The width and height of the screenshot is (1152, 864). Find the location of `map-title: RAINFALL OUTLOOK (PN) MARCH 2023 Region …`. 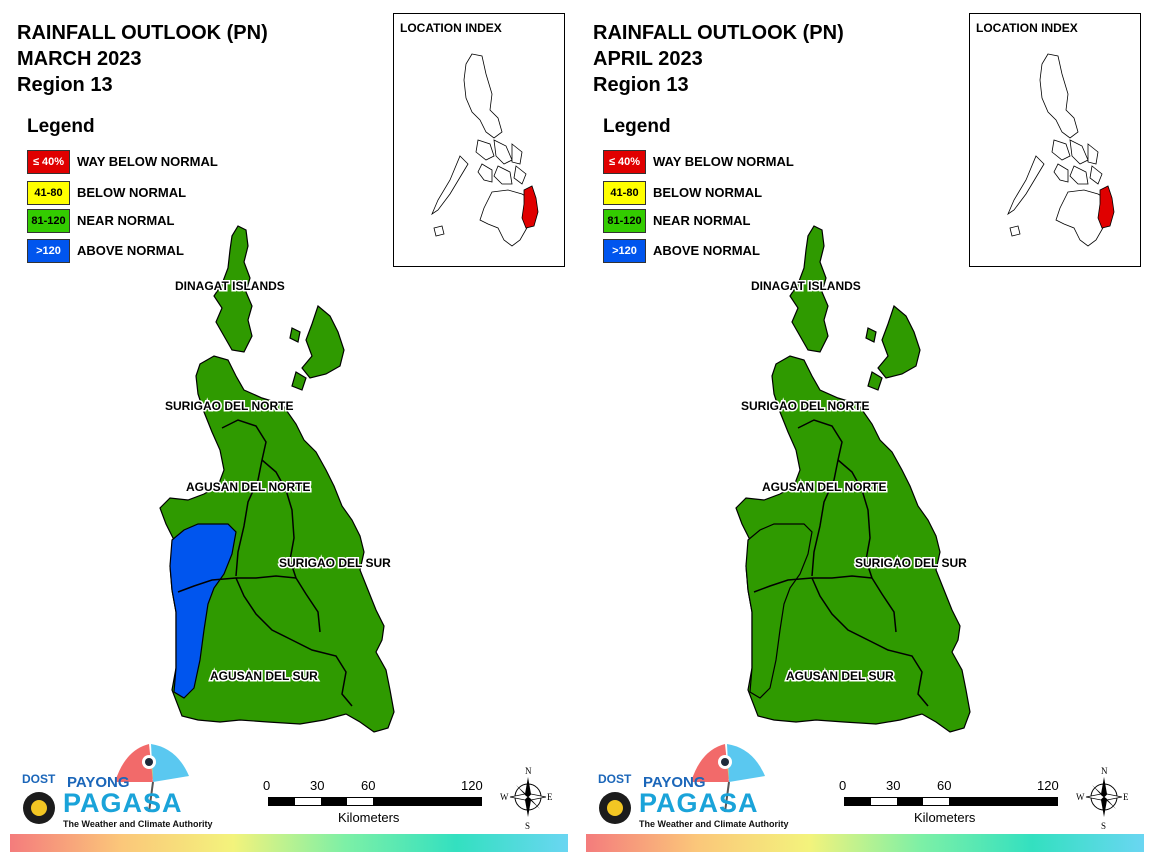

map-title: RAINFALL OUTLOOK (PN) MARCH 2023 Region … is located at coordinates (142, 59).